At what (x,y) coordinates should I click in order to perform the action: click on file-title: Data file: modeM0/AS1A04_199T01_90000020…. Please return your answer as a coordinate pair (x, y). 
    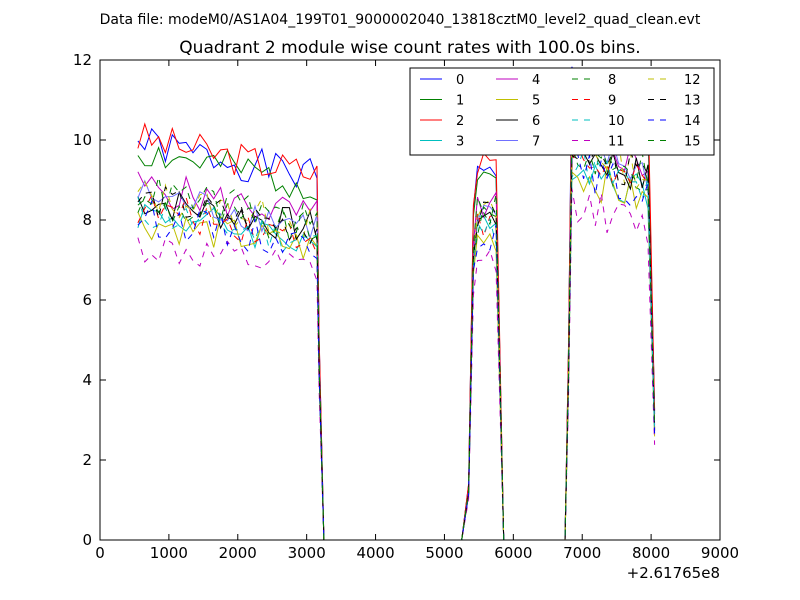
    Looking at the image, I should click on (400, 20).